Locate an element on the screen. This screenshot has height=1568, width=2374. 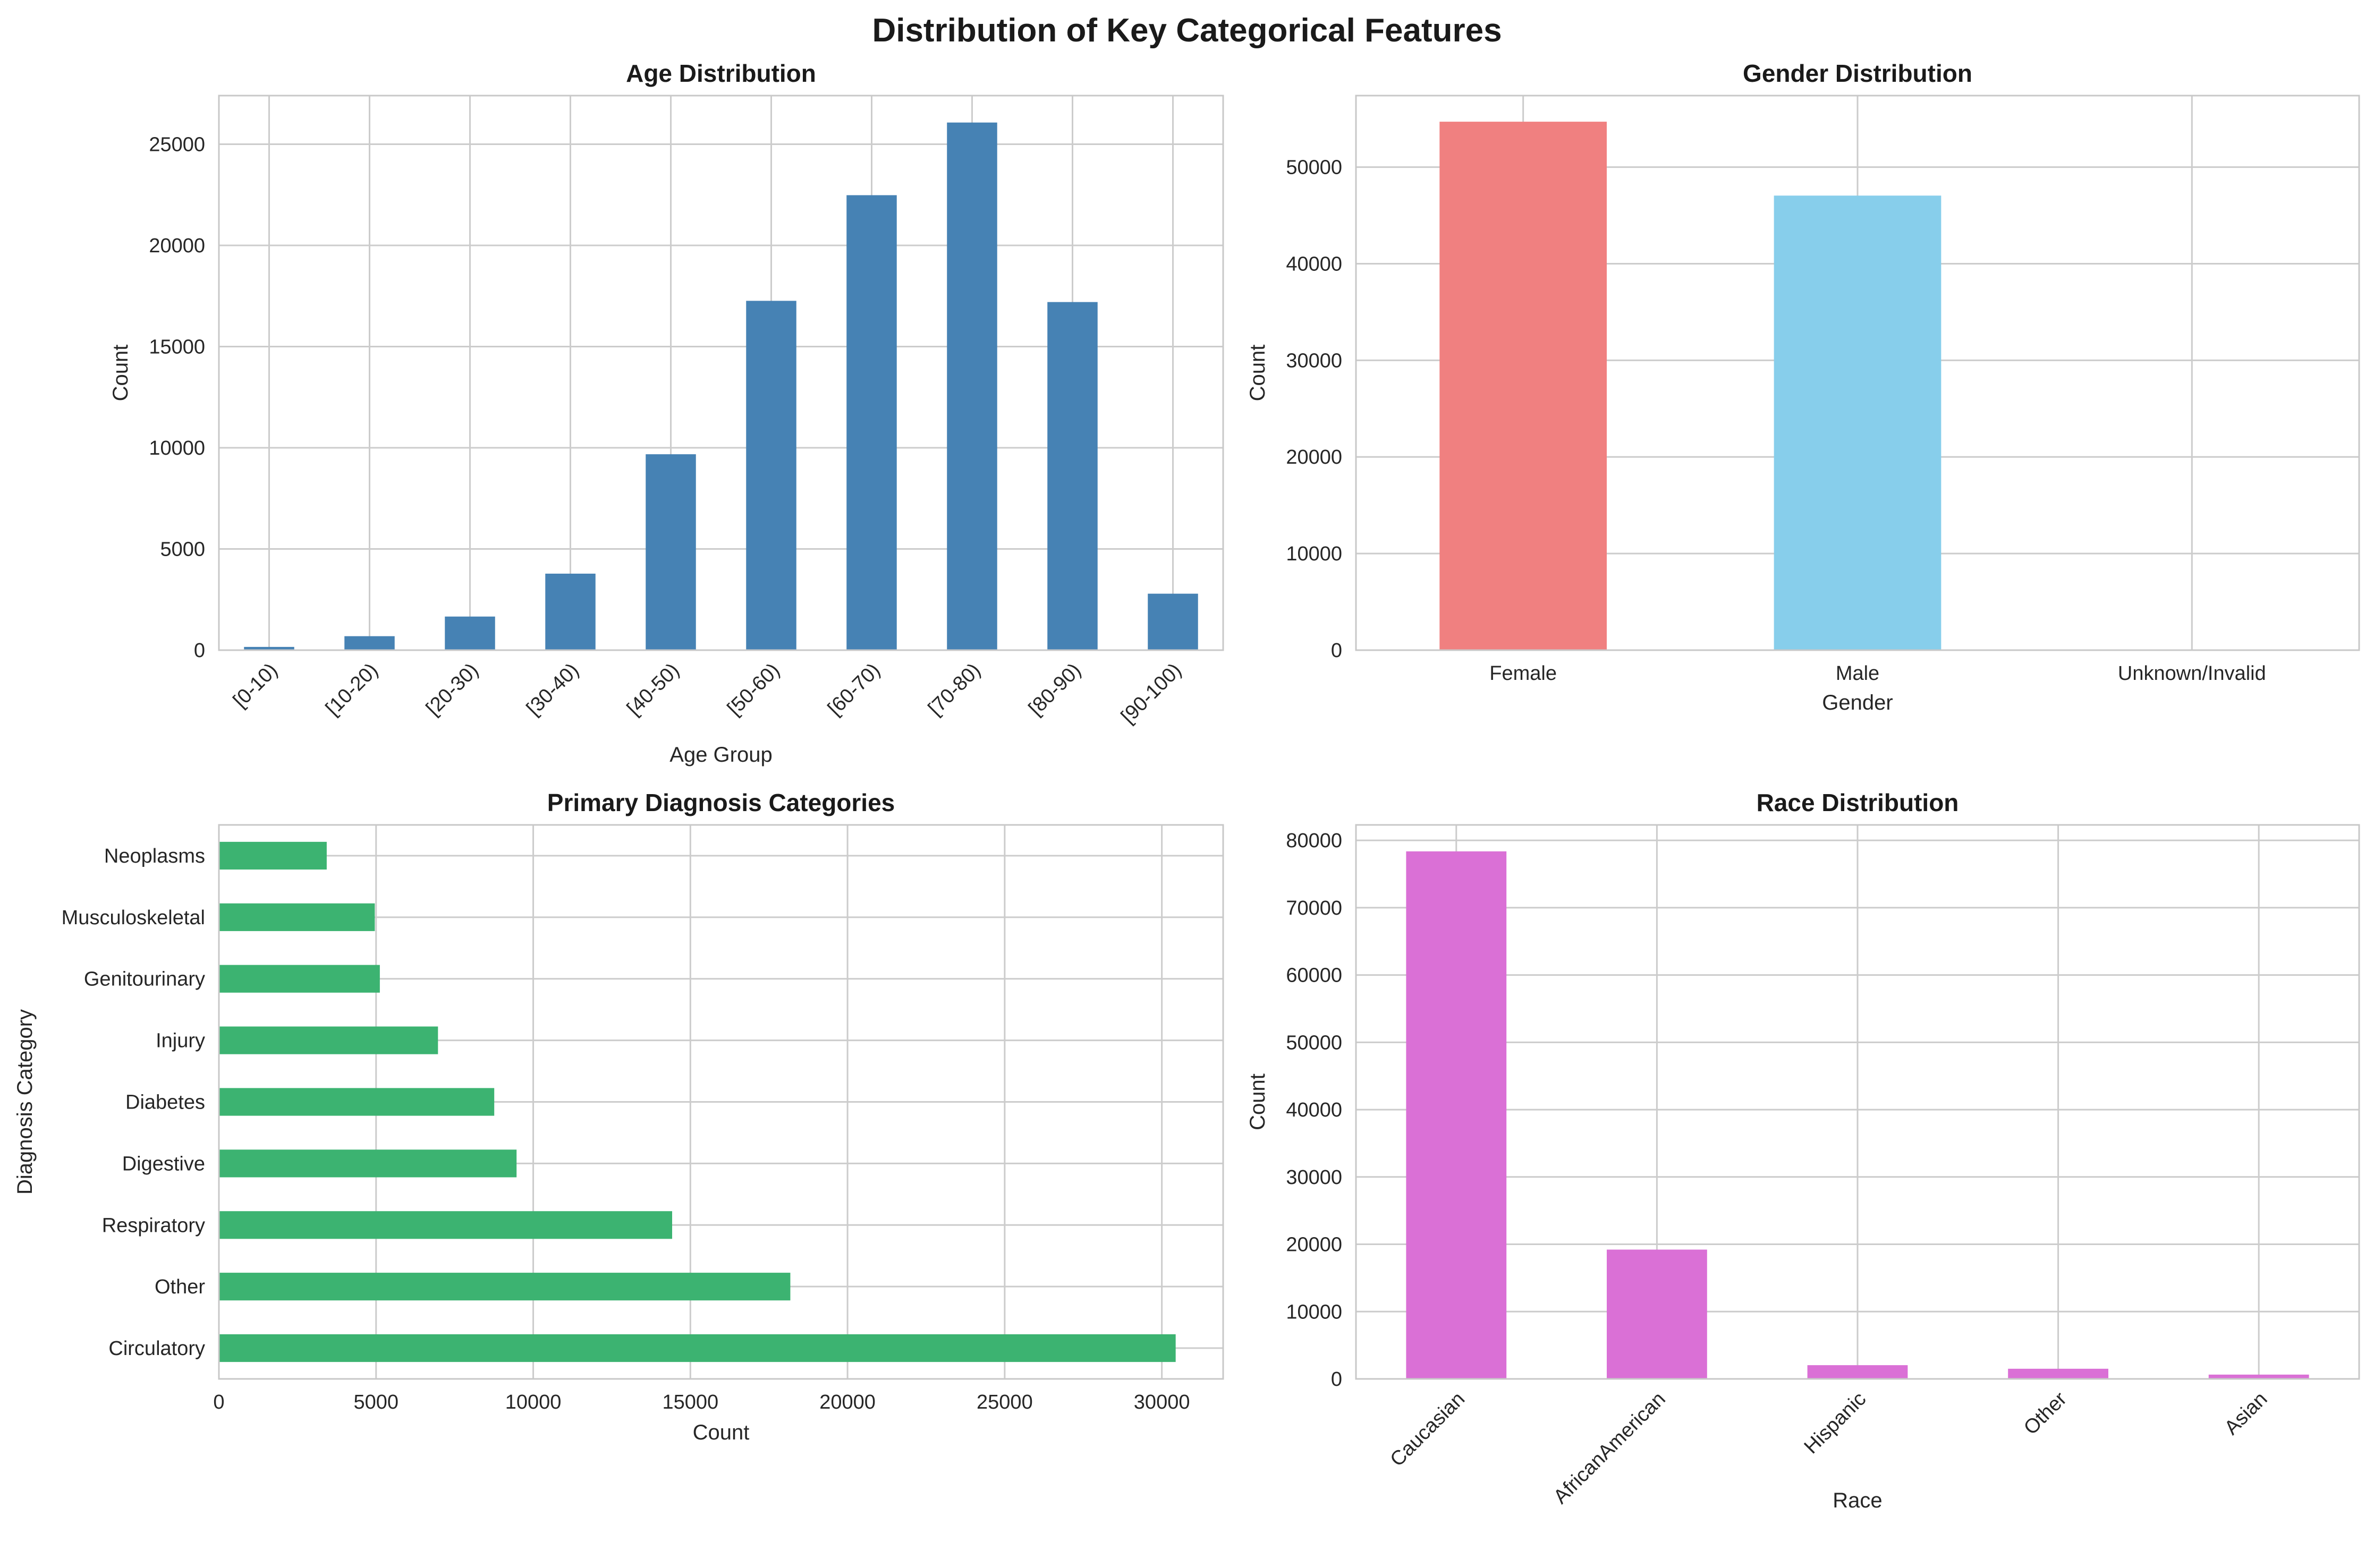
diagnosis-ytick-label: Genitourinary is located at coordinates (144, 979).